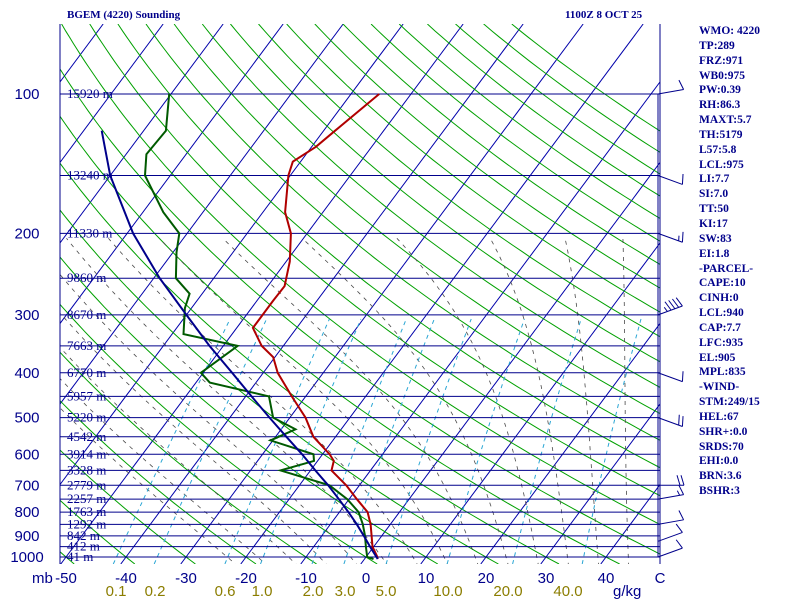 Image resolution: width=800 pixels, height=600 pixels. Describe the element at coordinates (714, 253) in the screenshot. I see `index-line: EI:1.8` at that location.